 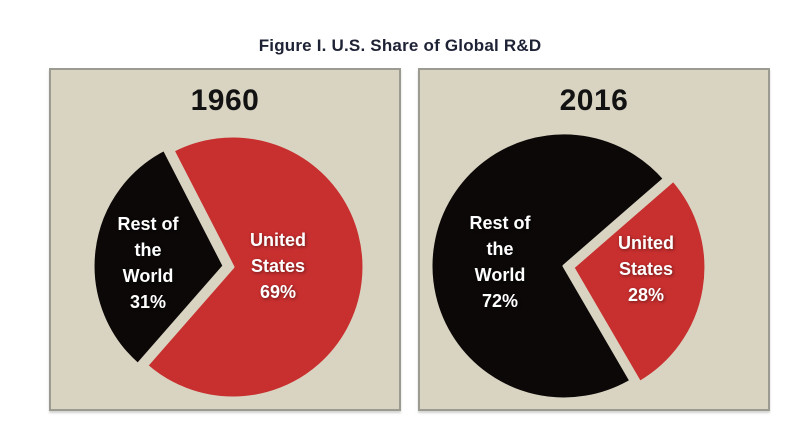 What do you see at coordinates (639, 281) in the screenshot?
I see `pie-slice-united-states` at bounding box center [639, 281].